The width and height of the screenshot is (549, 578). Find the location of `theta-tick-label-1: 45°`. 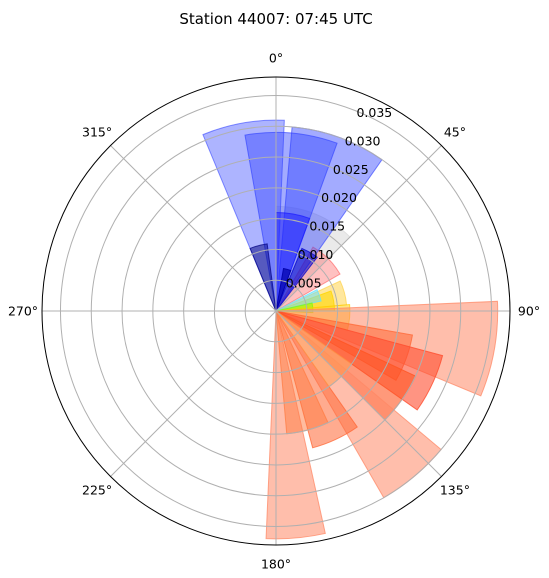

theta-tick-label-1: 45° is located at coordinates (455, 132).